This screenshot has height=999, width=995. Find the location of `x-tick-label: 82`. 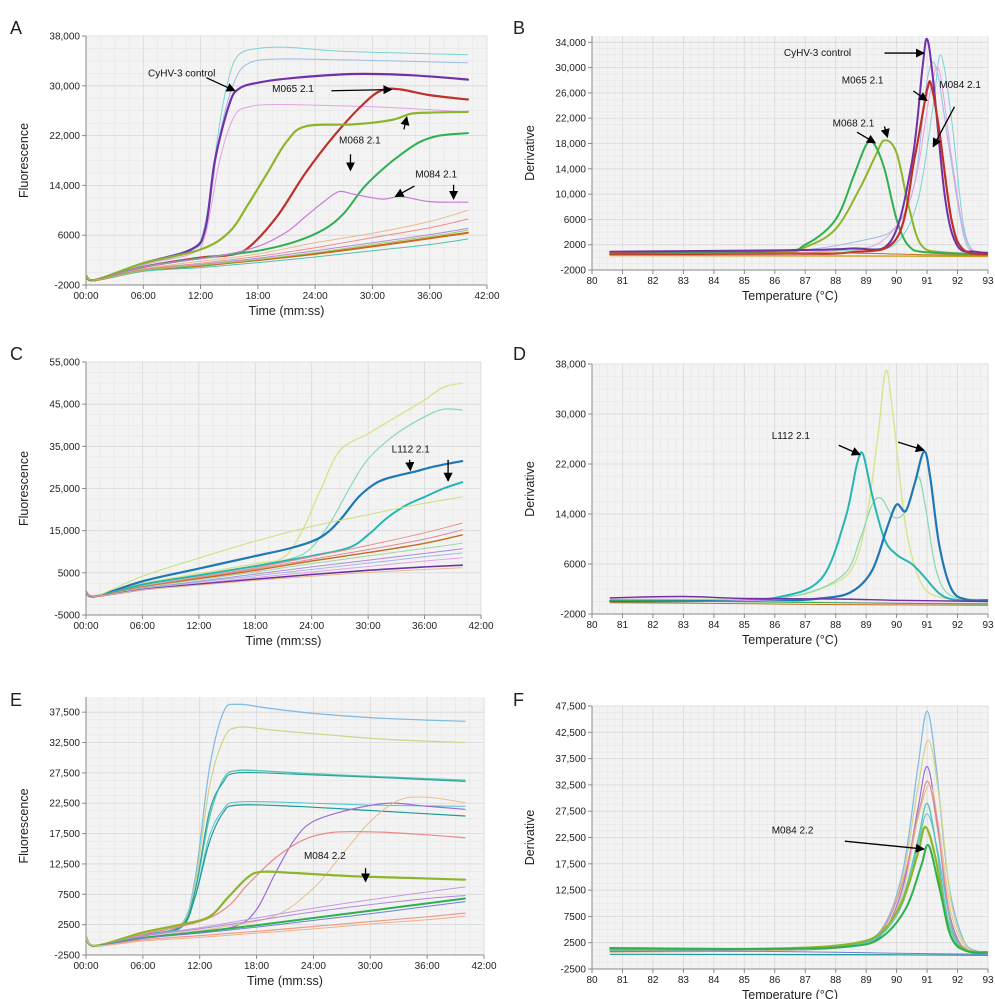

x-tick-label: 82 is located at coordinates (653, 281).